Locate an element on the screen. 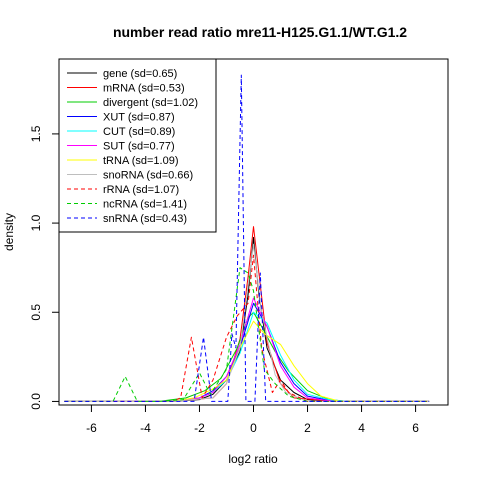 The height and width of the screenshot is (480, 480). y-tick-label: 0.5 is located at coordinates (36, 312).